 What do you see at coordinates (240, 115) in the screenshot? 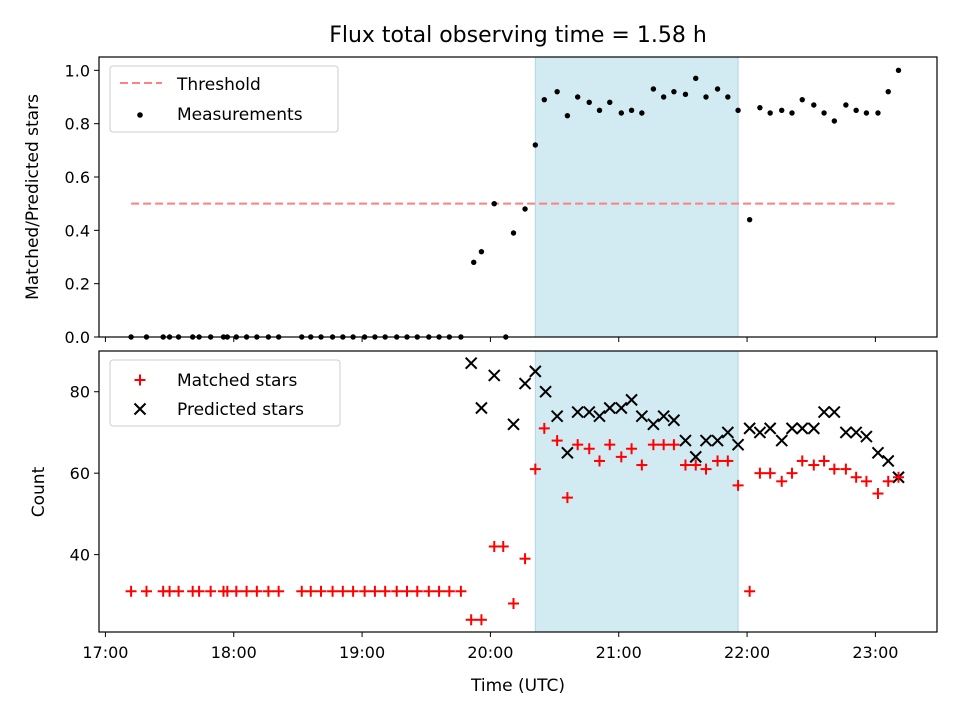
I see `measurements-legend-label: Measurements` at bounding box center [240, 115].